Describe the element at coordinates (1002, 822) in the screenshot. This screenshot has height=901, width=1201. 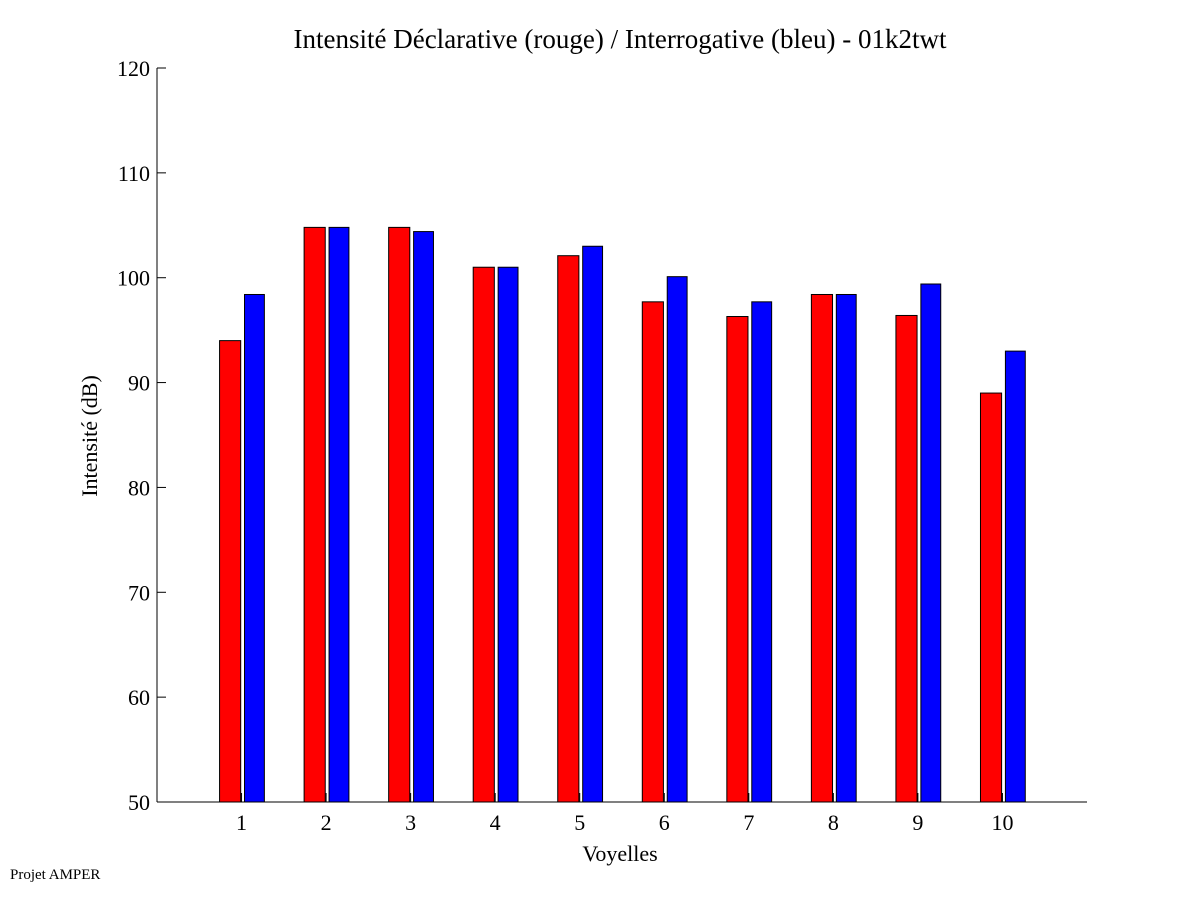
I see `x-tick-label: 10` at that location.